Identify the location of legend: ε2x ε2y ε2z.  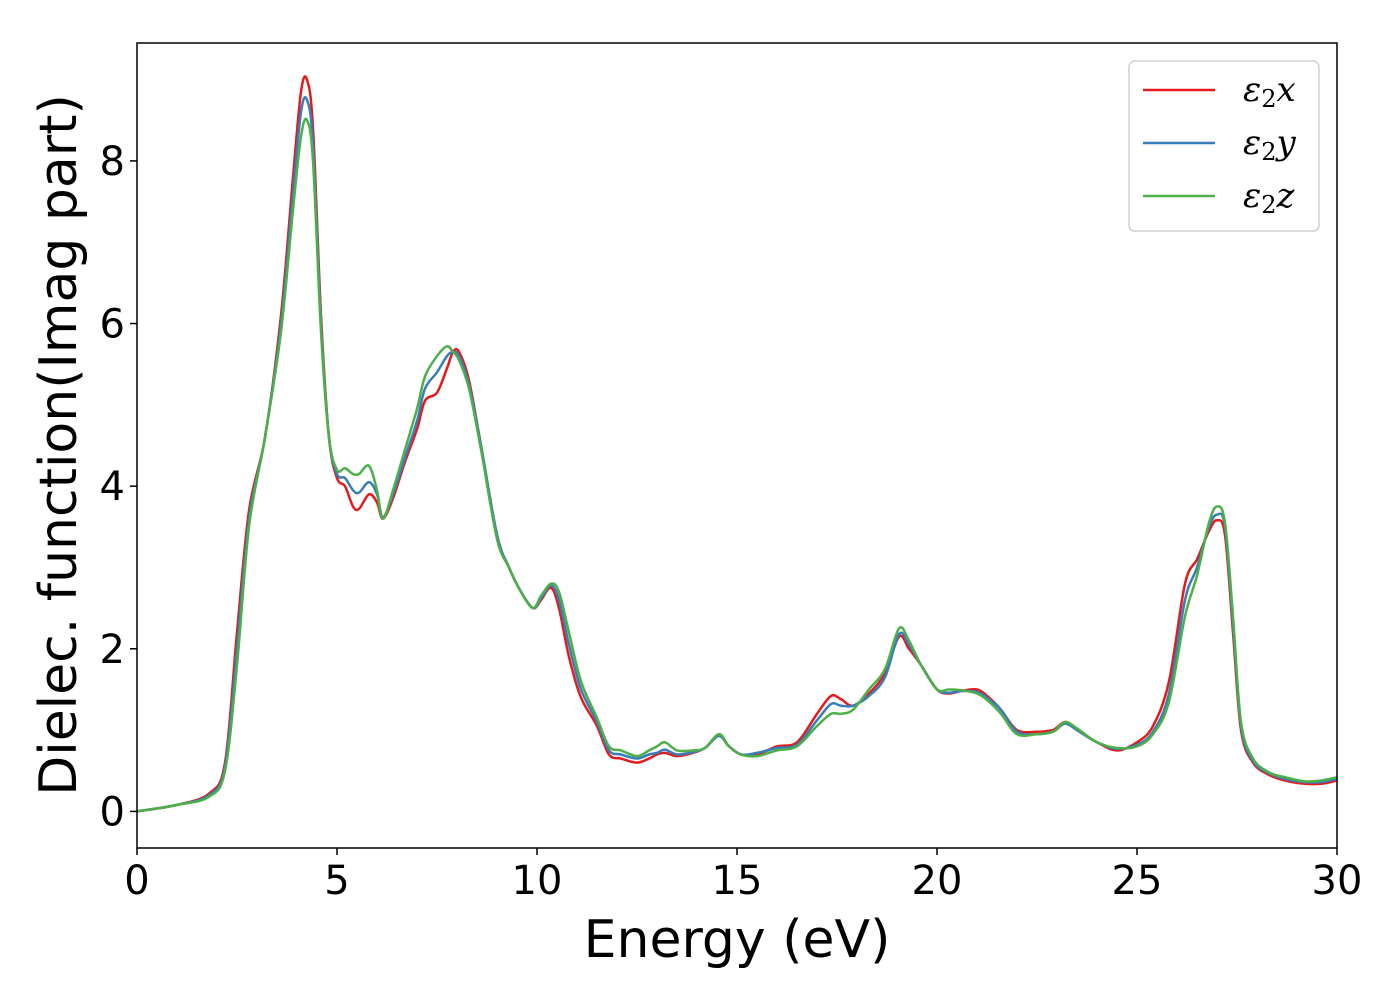
(1224, 146).